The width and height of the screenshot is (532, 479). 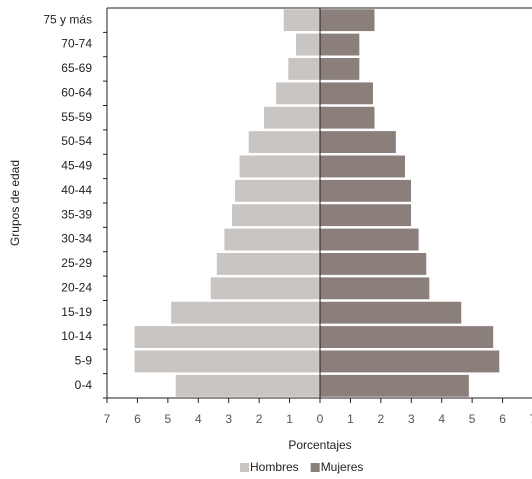 I want to click on y-tick-label: 0-4, so click(x=84, y=385).